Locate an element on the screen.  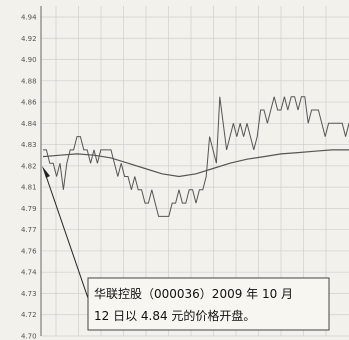
y-tick-label: 4.76 is located at coordinates (29, 251).